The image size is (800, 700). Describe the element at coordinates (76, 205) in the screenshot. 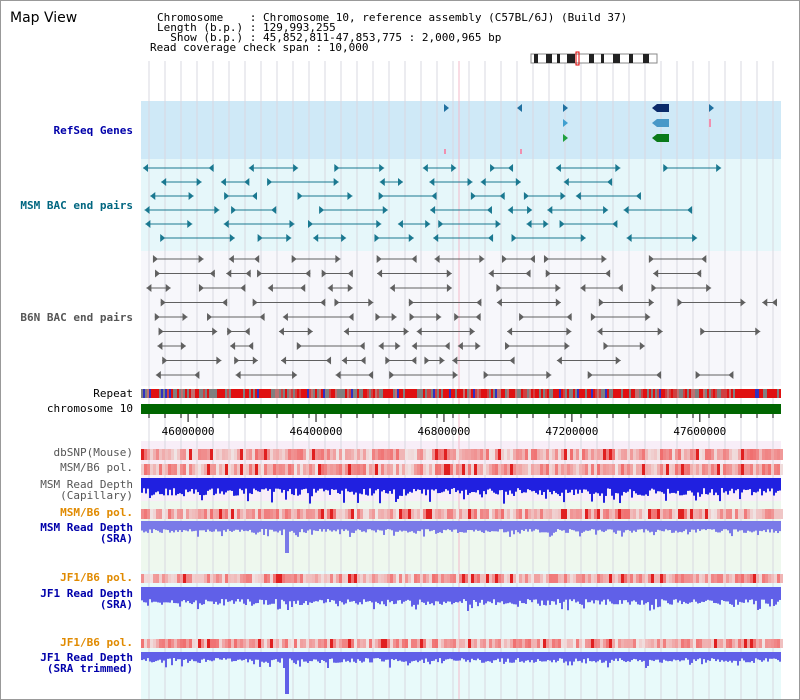

I see `track-label-msm-bac: MSM BAC end pairs` at that location.